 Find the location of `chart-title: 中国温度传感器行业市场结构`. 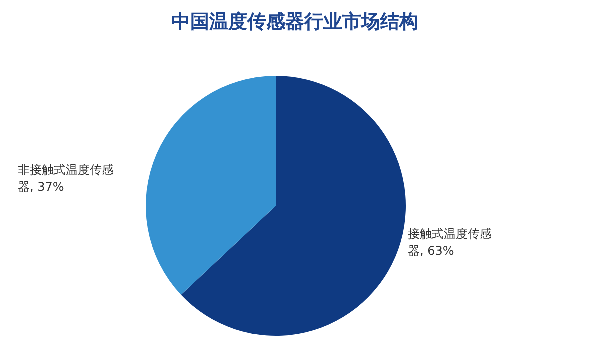

chart-title: 中国温度传感器行业市场结构 is located at coordinates (295, 22).